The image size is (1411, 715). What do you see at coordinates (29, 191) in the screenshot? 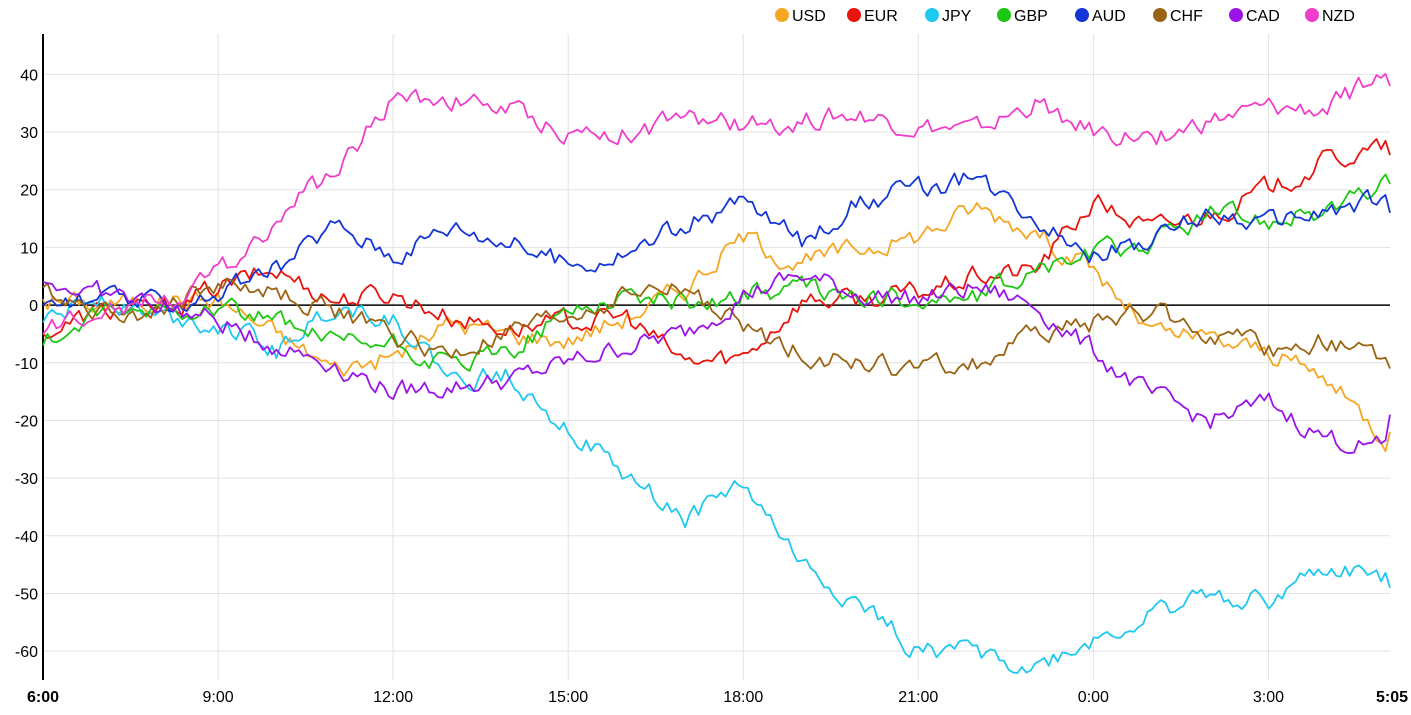
I see `y-tick-label: 20` at bounding box center [29, 191].